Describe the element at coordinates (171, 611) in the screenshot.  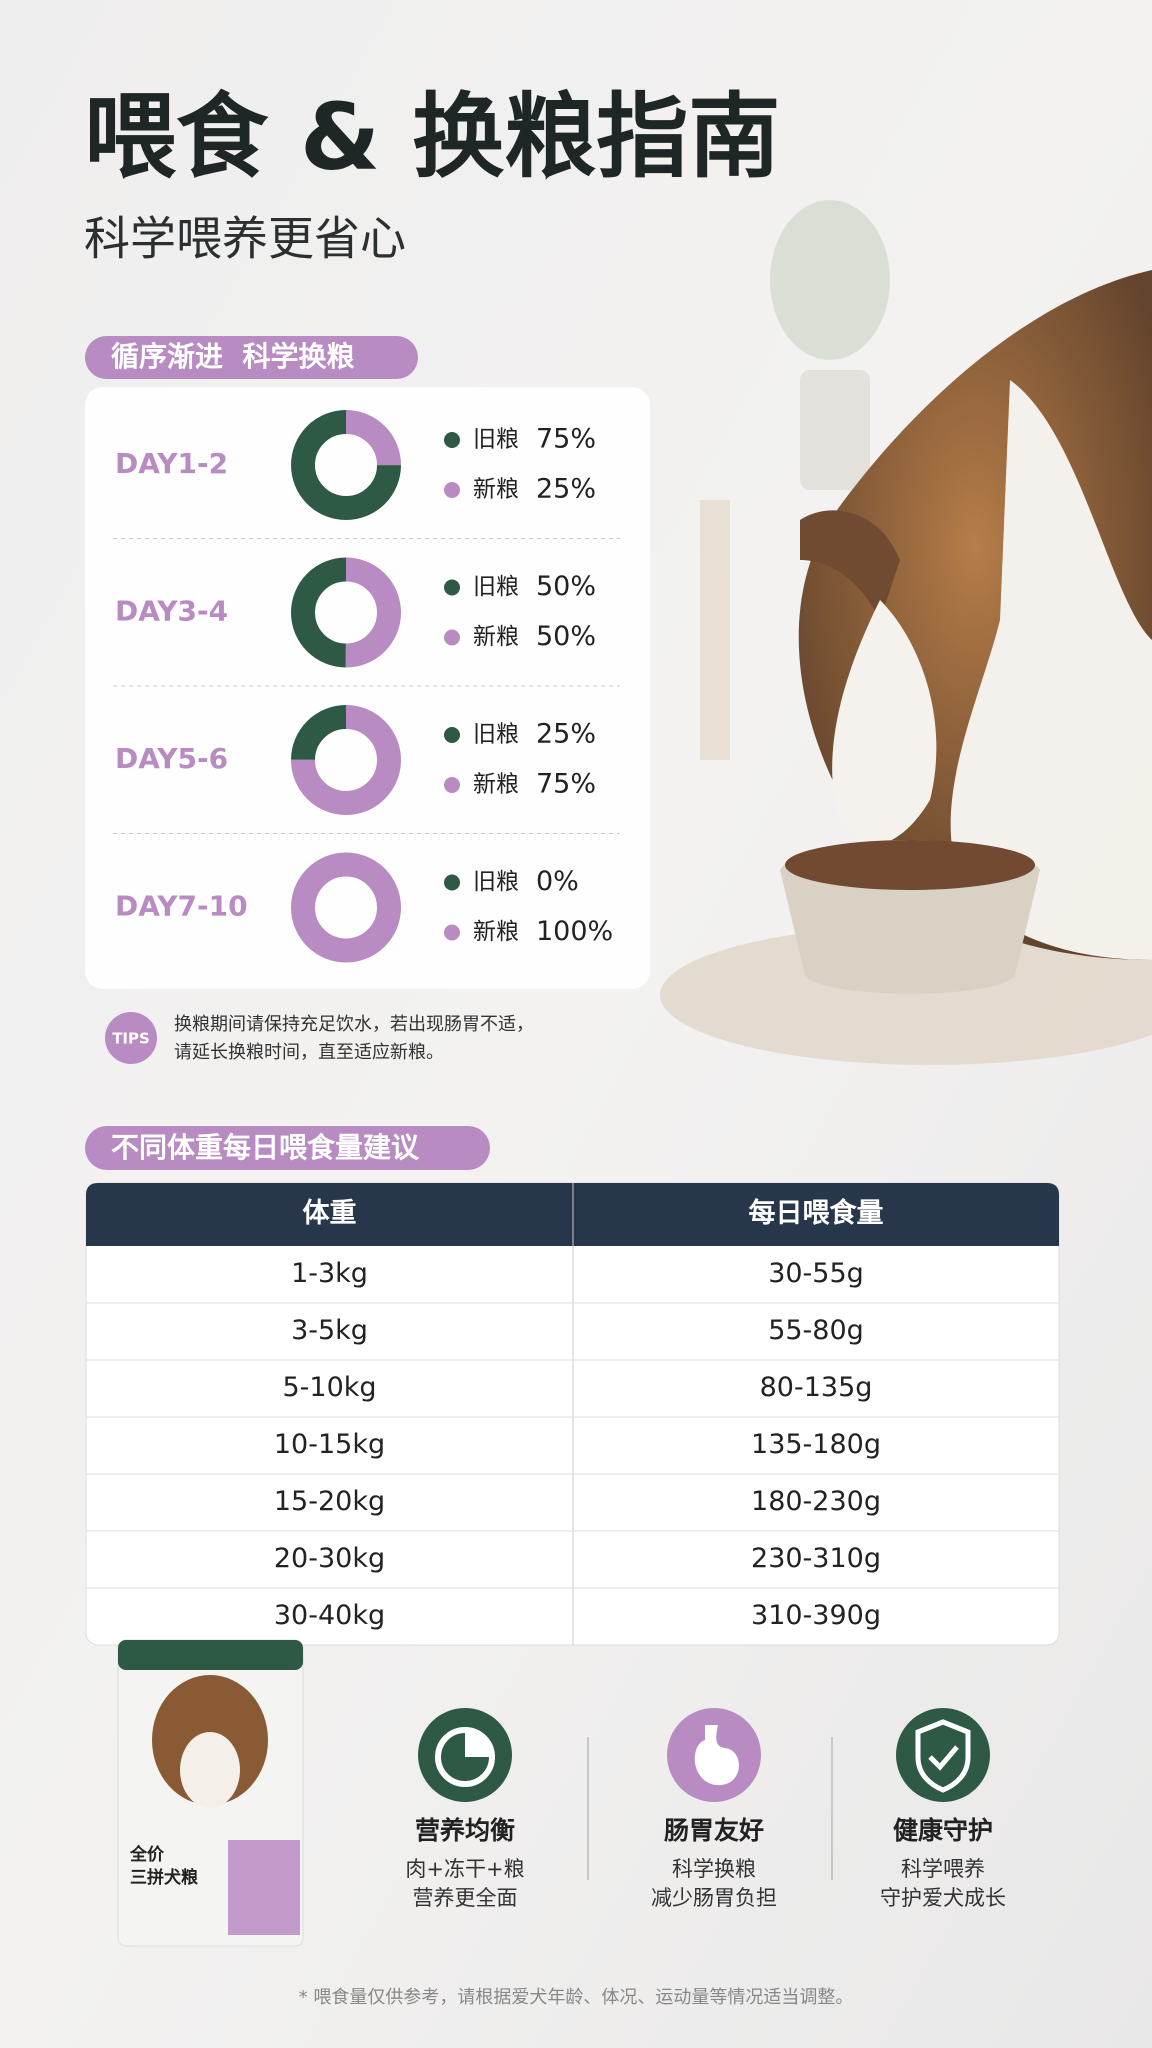
I see `stage-label: DAY3-4` at that location.